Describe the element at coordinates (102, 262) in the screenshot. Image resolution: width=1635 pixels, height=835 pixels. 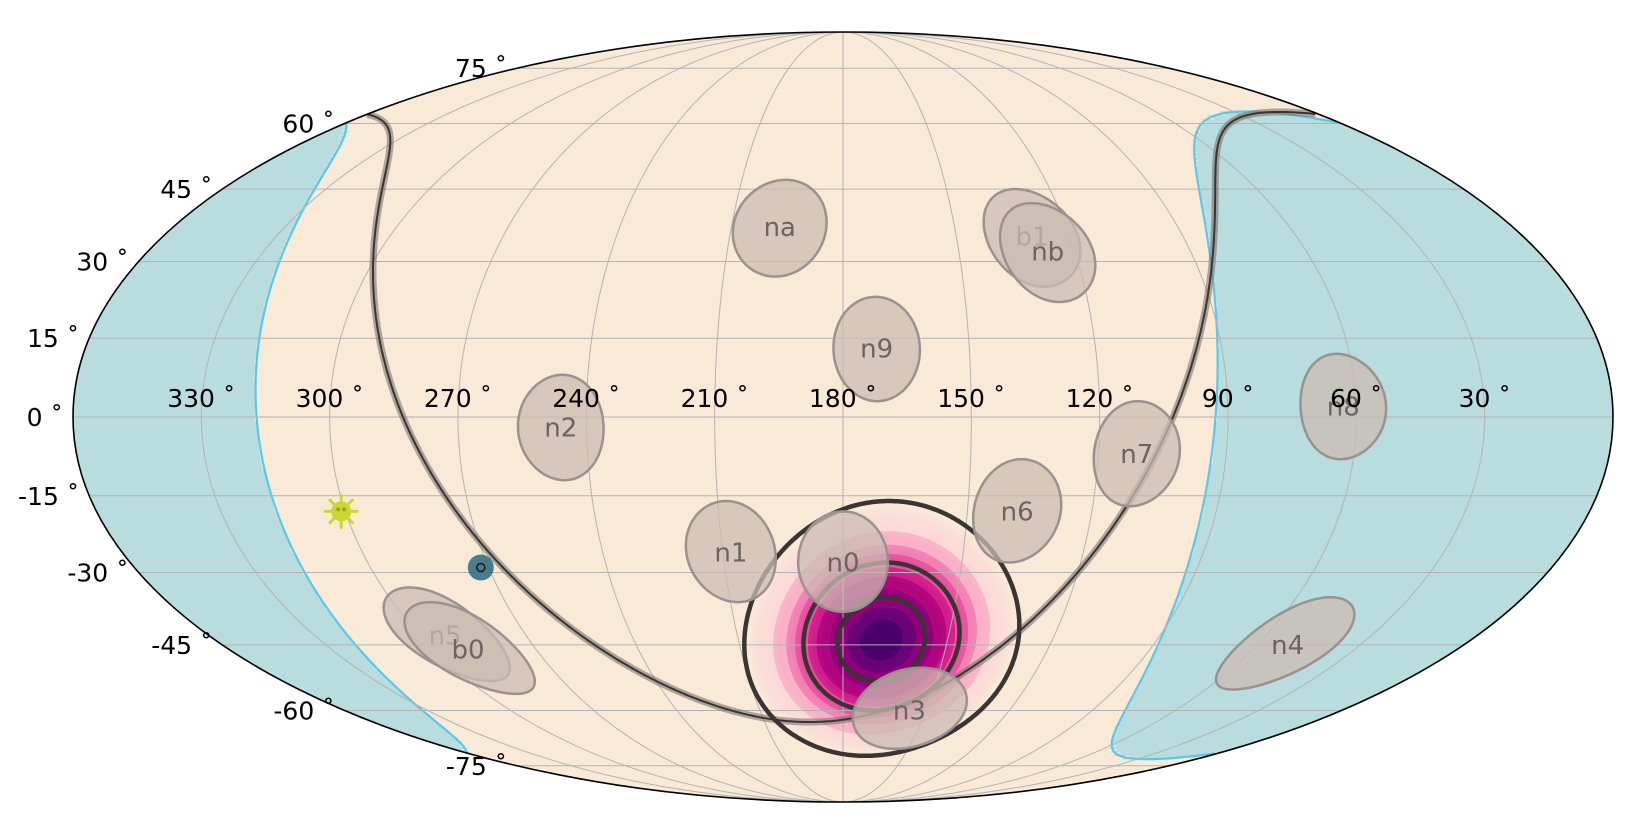
I see `dec-tick-label: 30 ˚` at that location.